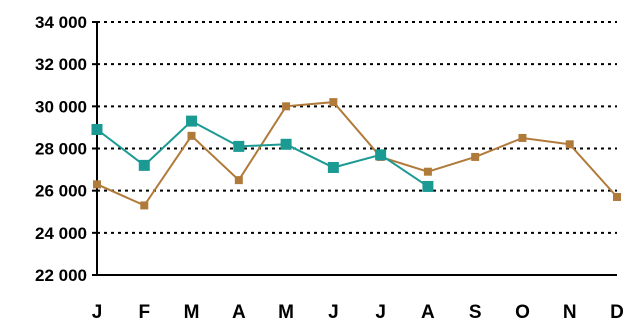 The image size is (629, 326). What do you see at coordinates (522, 312) in the screenshot?
I see `x-tick-label: O` at bounding box center [522, 312].